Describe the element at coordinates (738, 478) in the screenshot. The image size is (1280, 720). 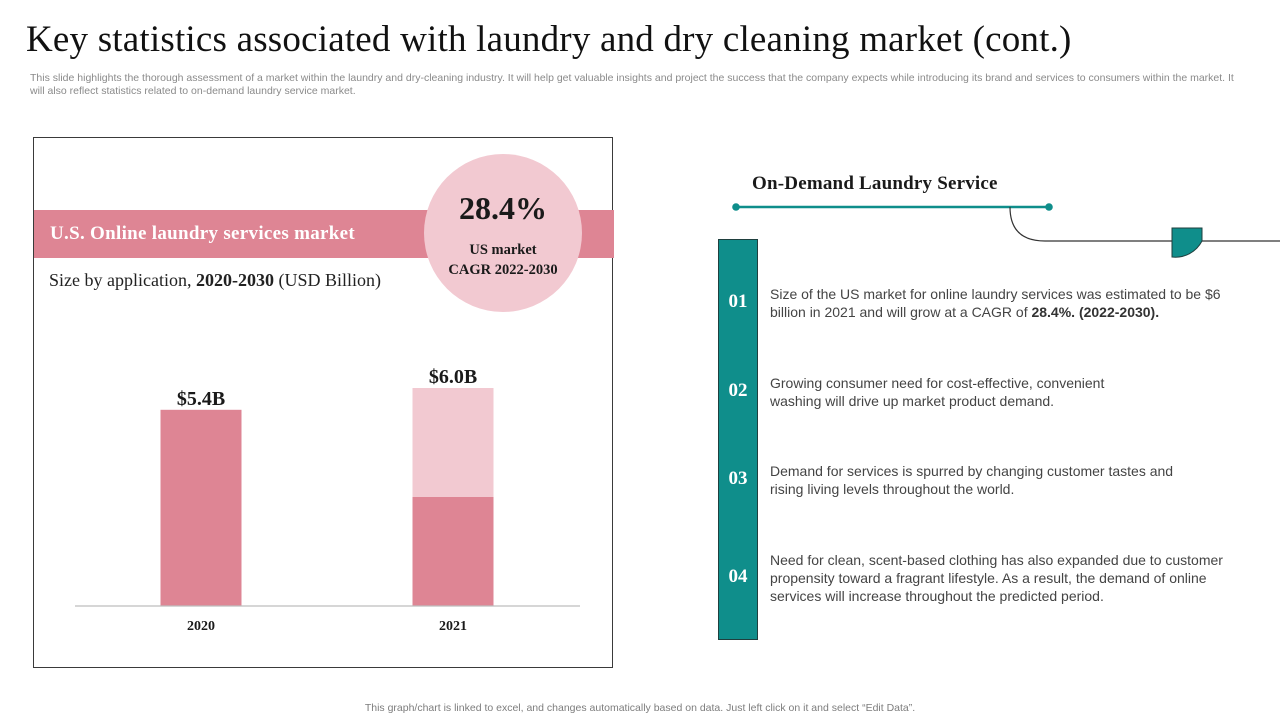
I see `point-number-3: 03` at that location.